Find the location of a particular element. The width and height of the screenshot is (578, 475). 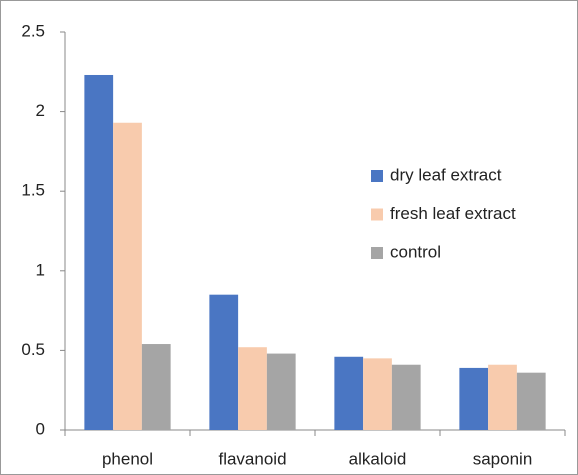

x-tick-label: saponin is located at coordinates (503, 458).